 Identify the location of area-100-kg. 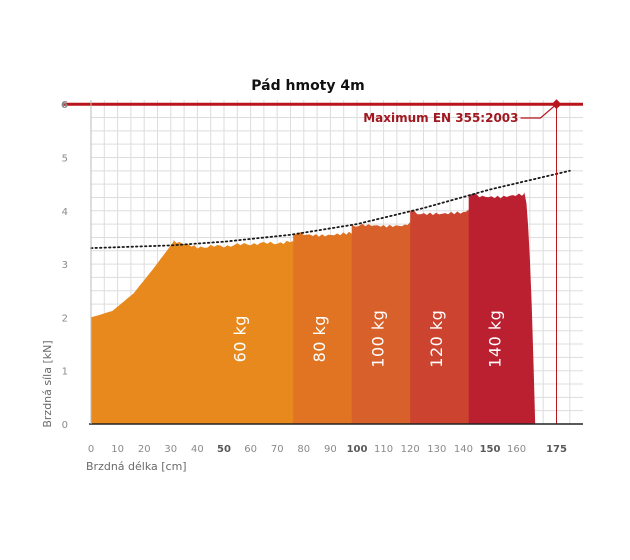
(385, 322).